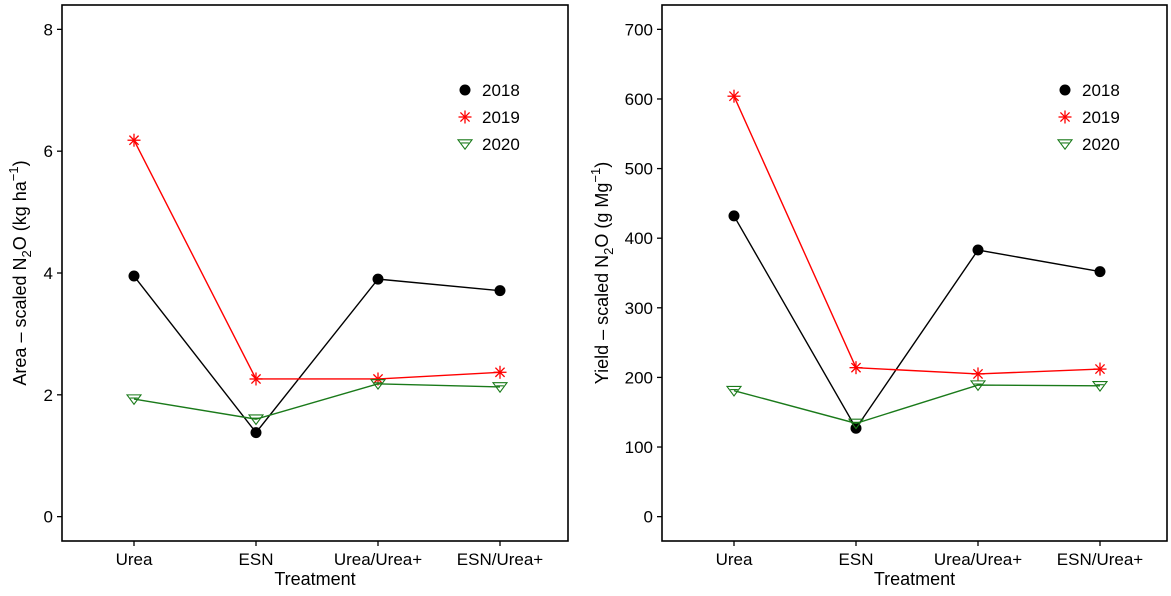  What do you see at coordinates (639, 238) in the screenshot?
I see `y-tick-label: 400` at bounding box center [639, 238].